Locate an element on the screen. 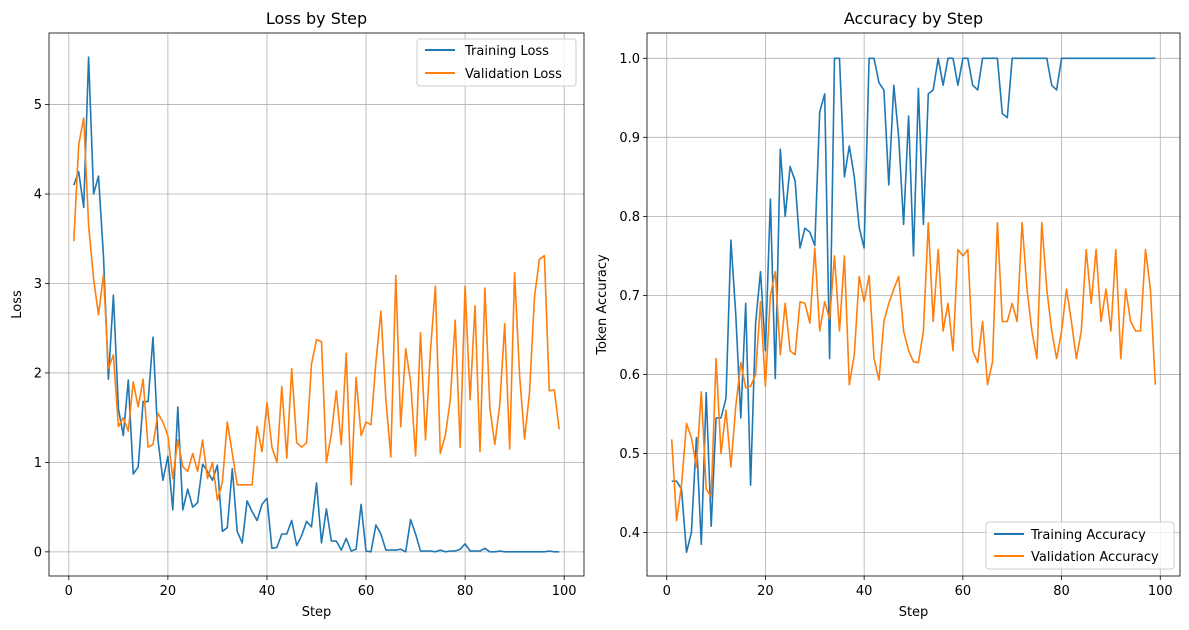 The image size is (1189, 630). accuracy-x-tick-label: 80 is located at coordinates (1061, 591).